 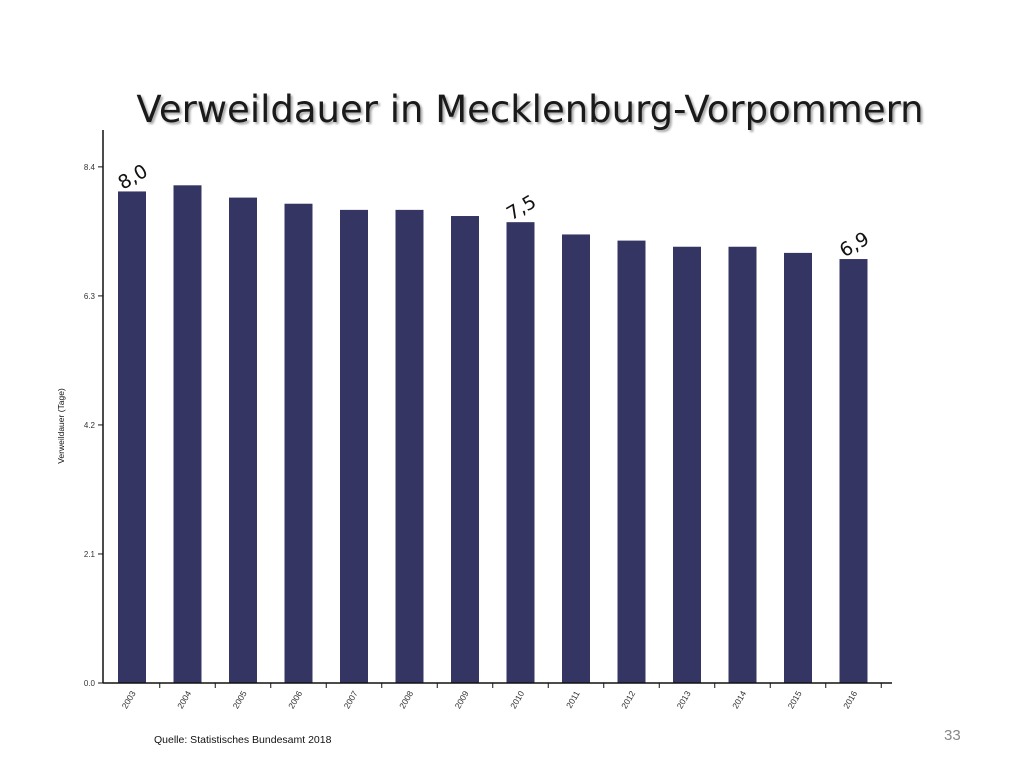 I want to click on bar-2012, so click(x=631, y=461).